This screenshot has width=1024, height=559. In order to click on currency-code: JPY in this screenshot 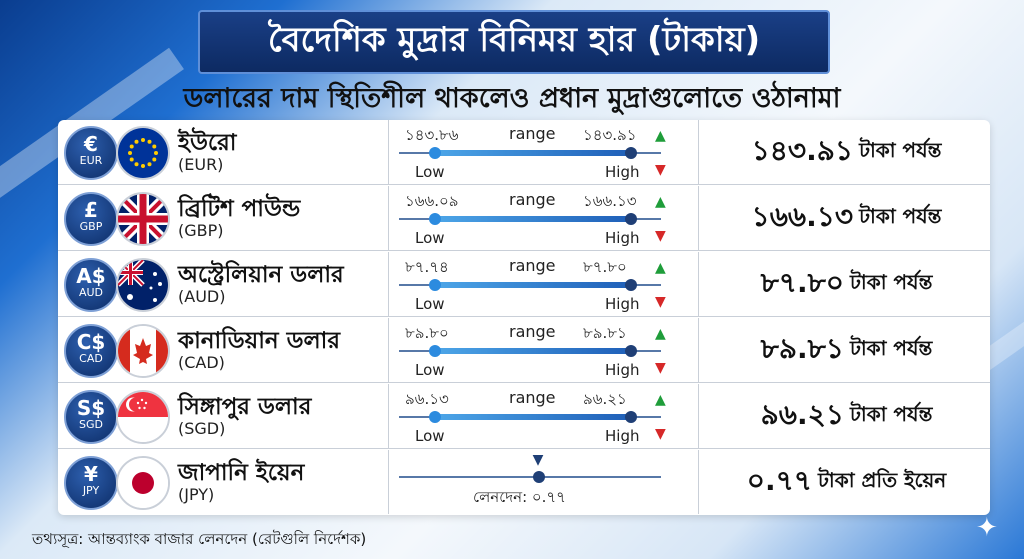, I will do `click(91, 490)`.